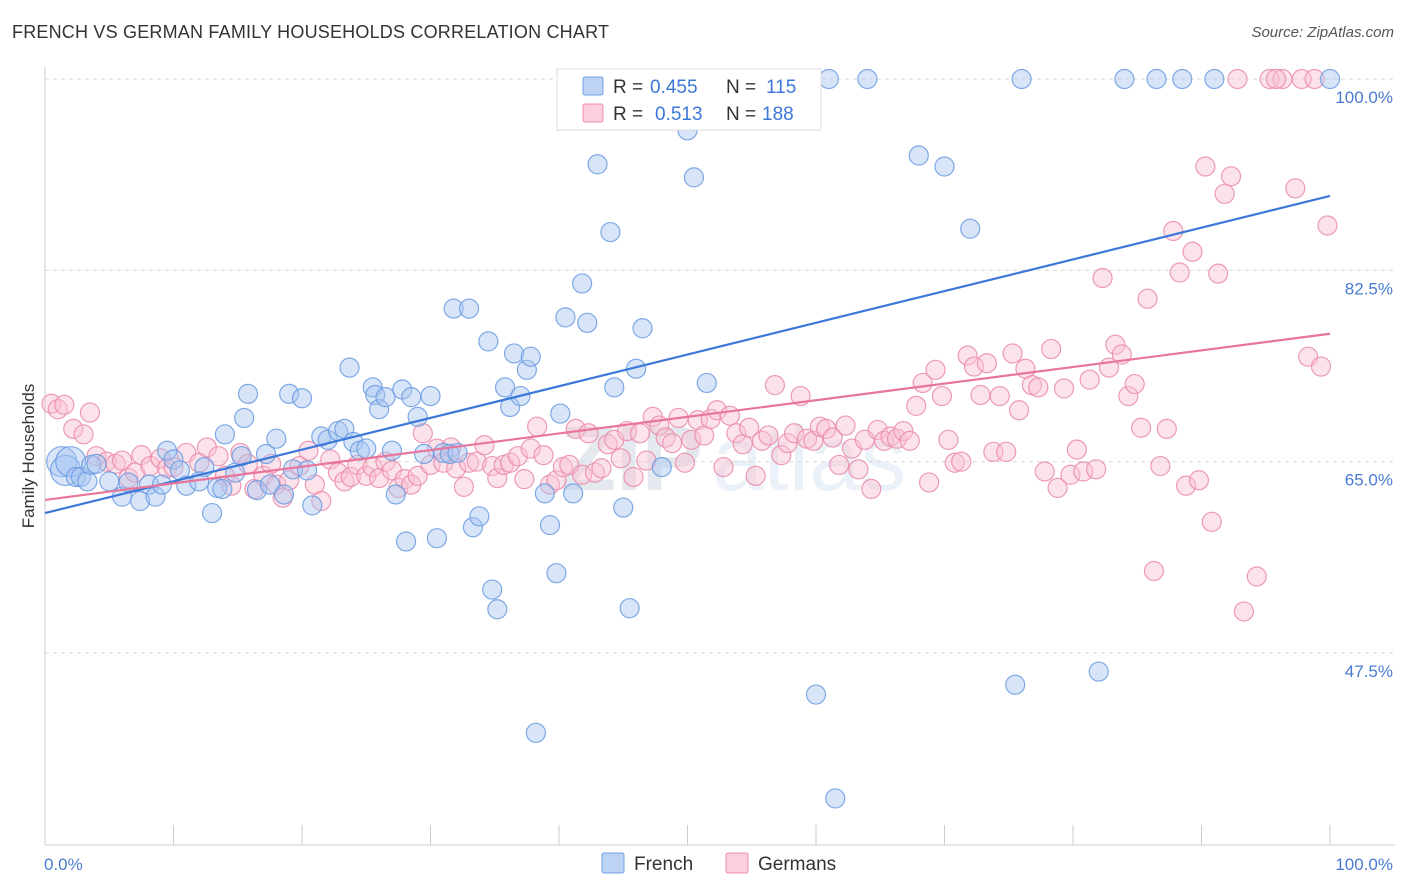  I want to click on stats-legend: R = 0.455 N = 115 R = 0.513 N = 188, so click(689, 99).